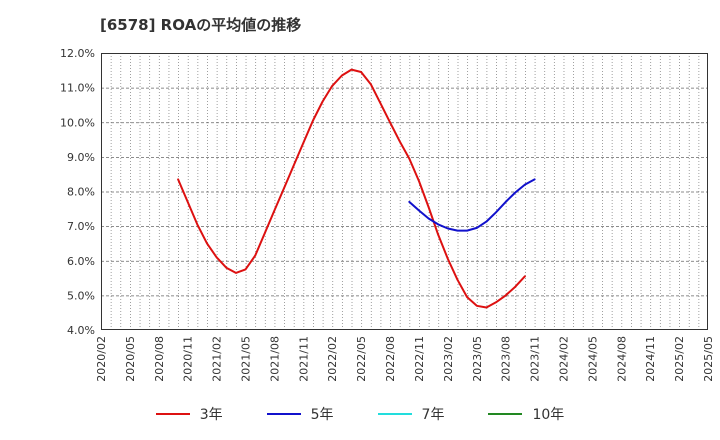  I want to click on y-tick-label: 12.0%, so click(77, 53).